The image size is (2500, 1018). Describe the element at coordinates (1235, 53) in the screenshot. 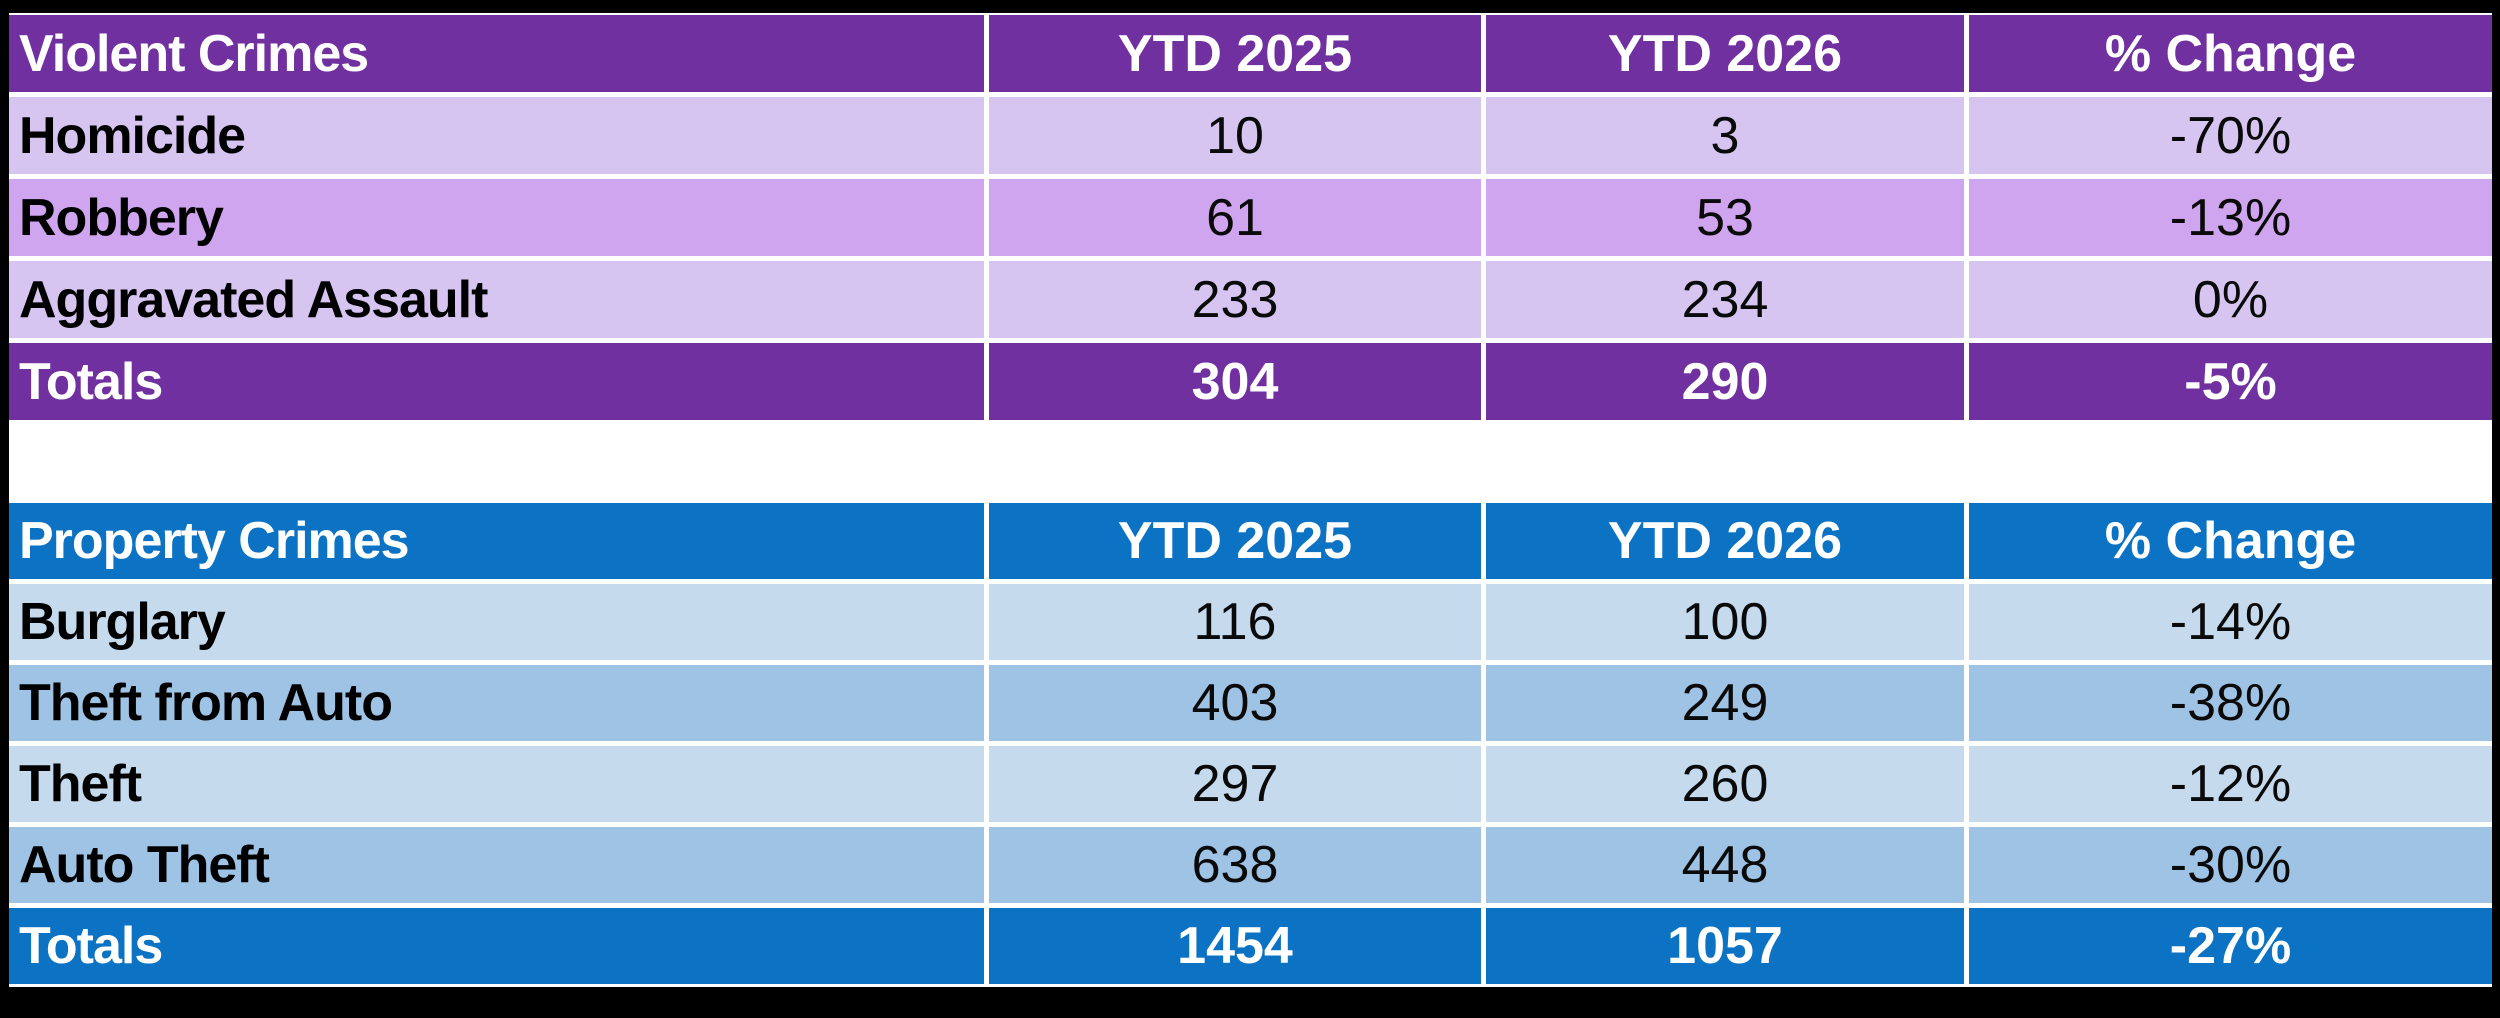

I see `violent-header-ytd-2025: YTD 2025` at that location.